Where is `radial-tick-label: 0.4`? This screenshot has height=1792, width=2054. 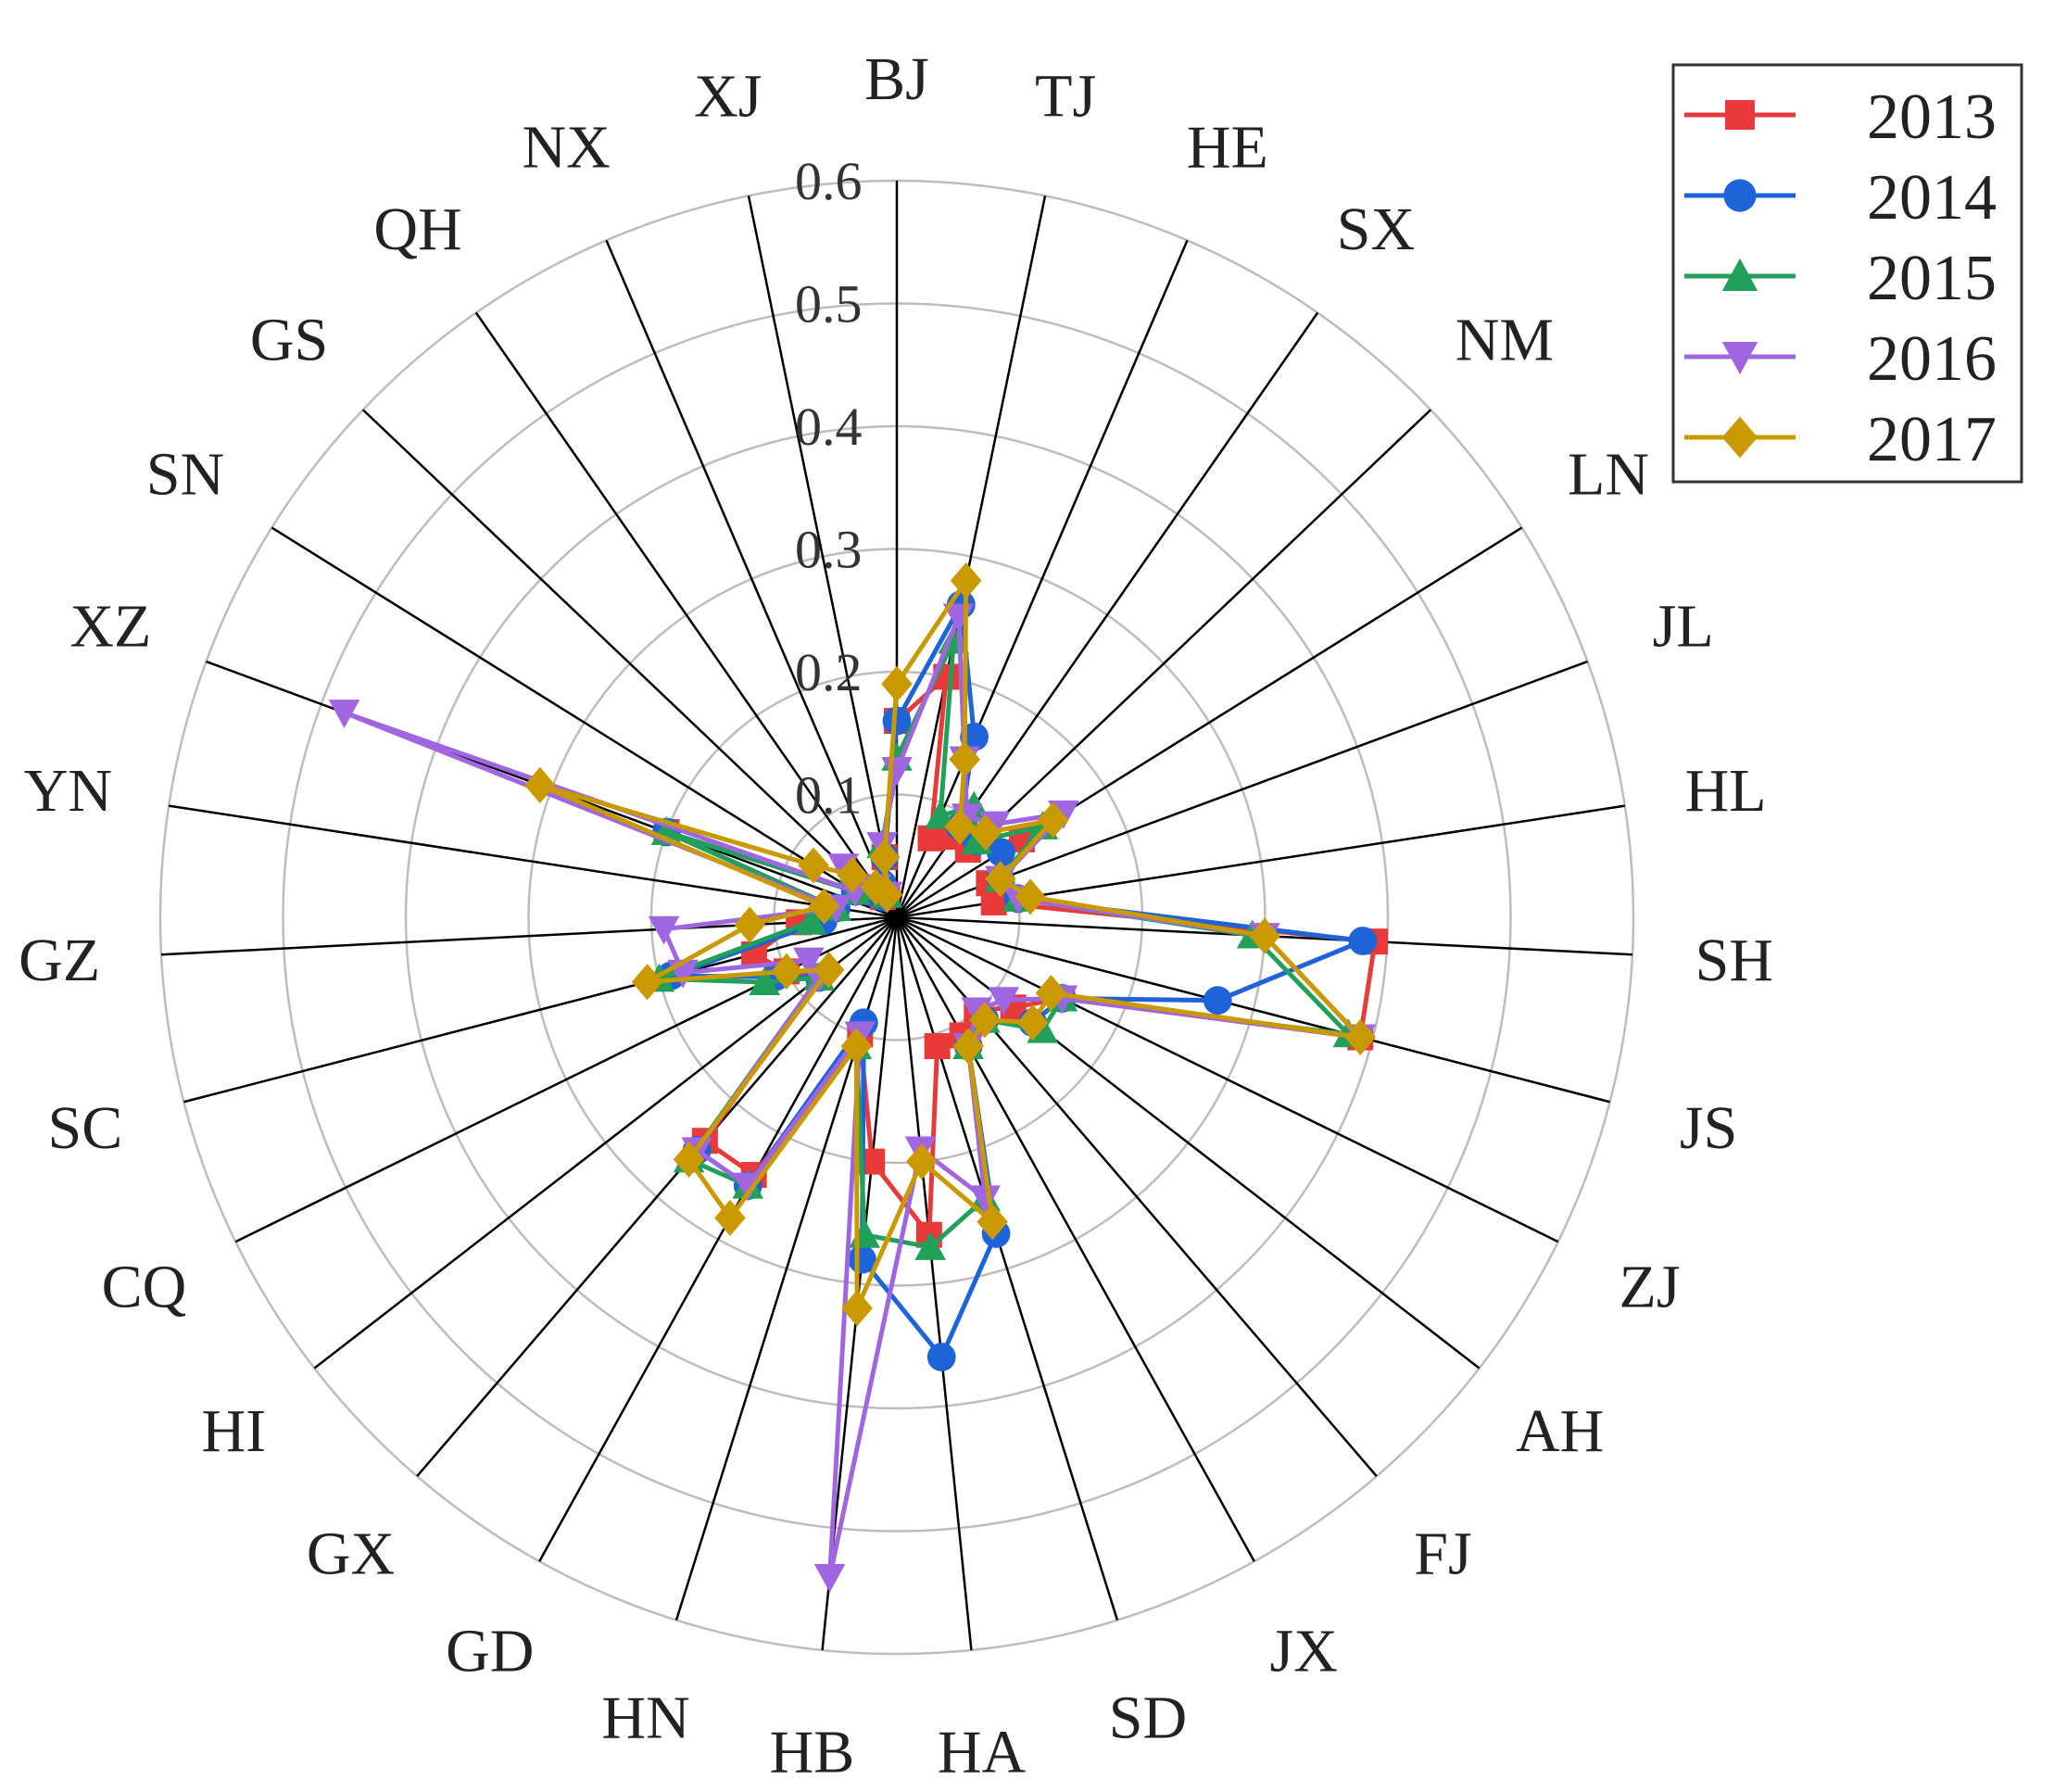
radial-tick-label: 0.4 is located at coordinates (829, 427).